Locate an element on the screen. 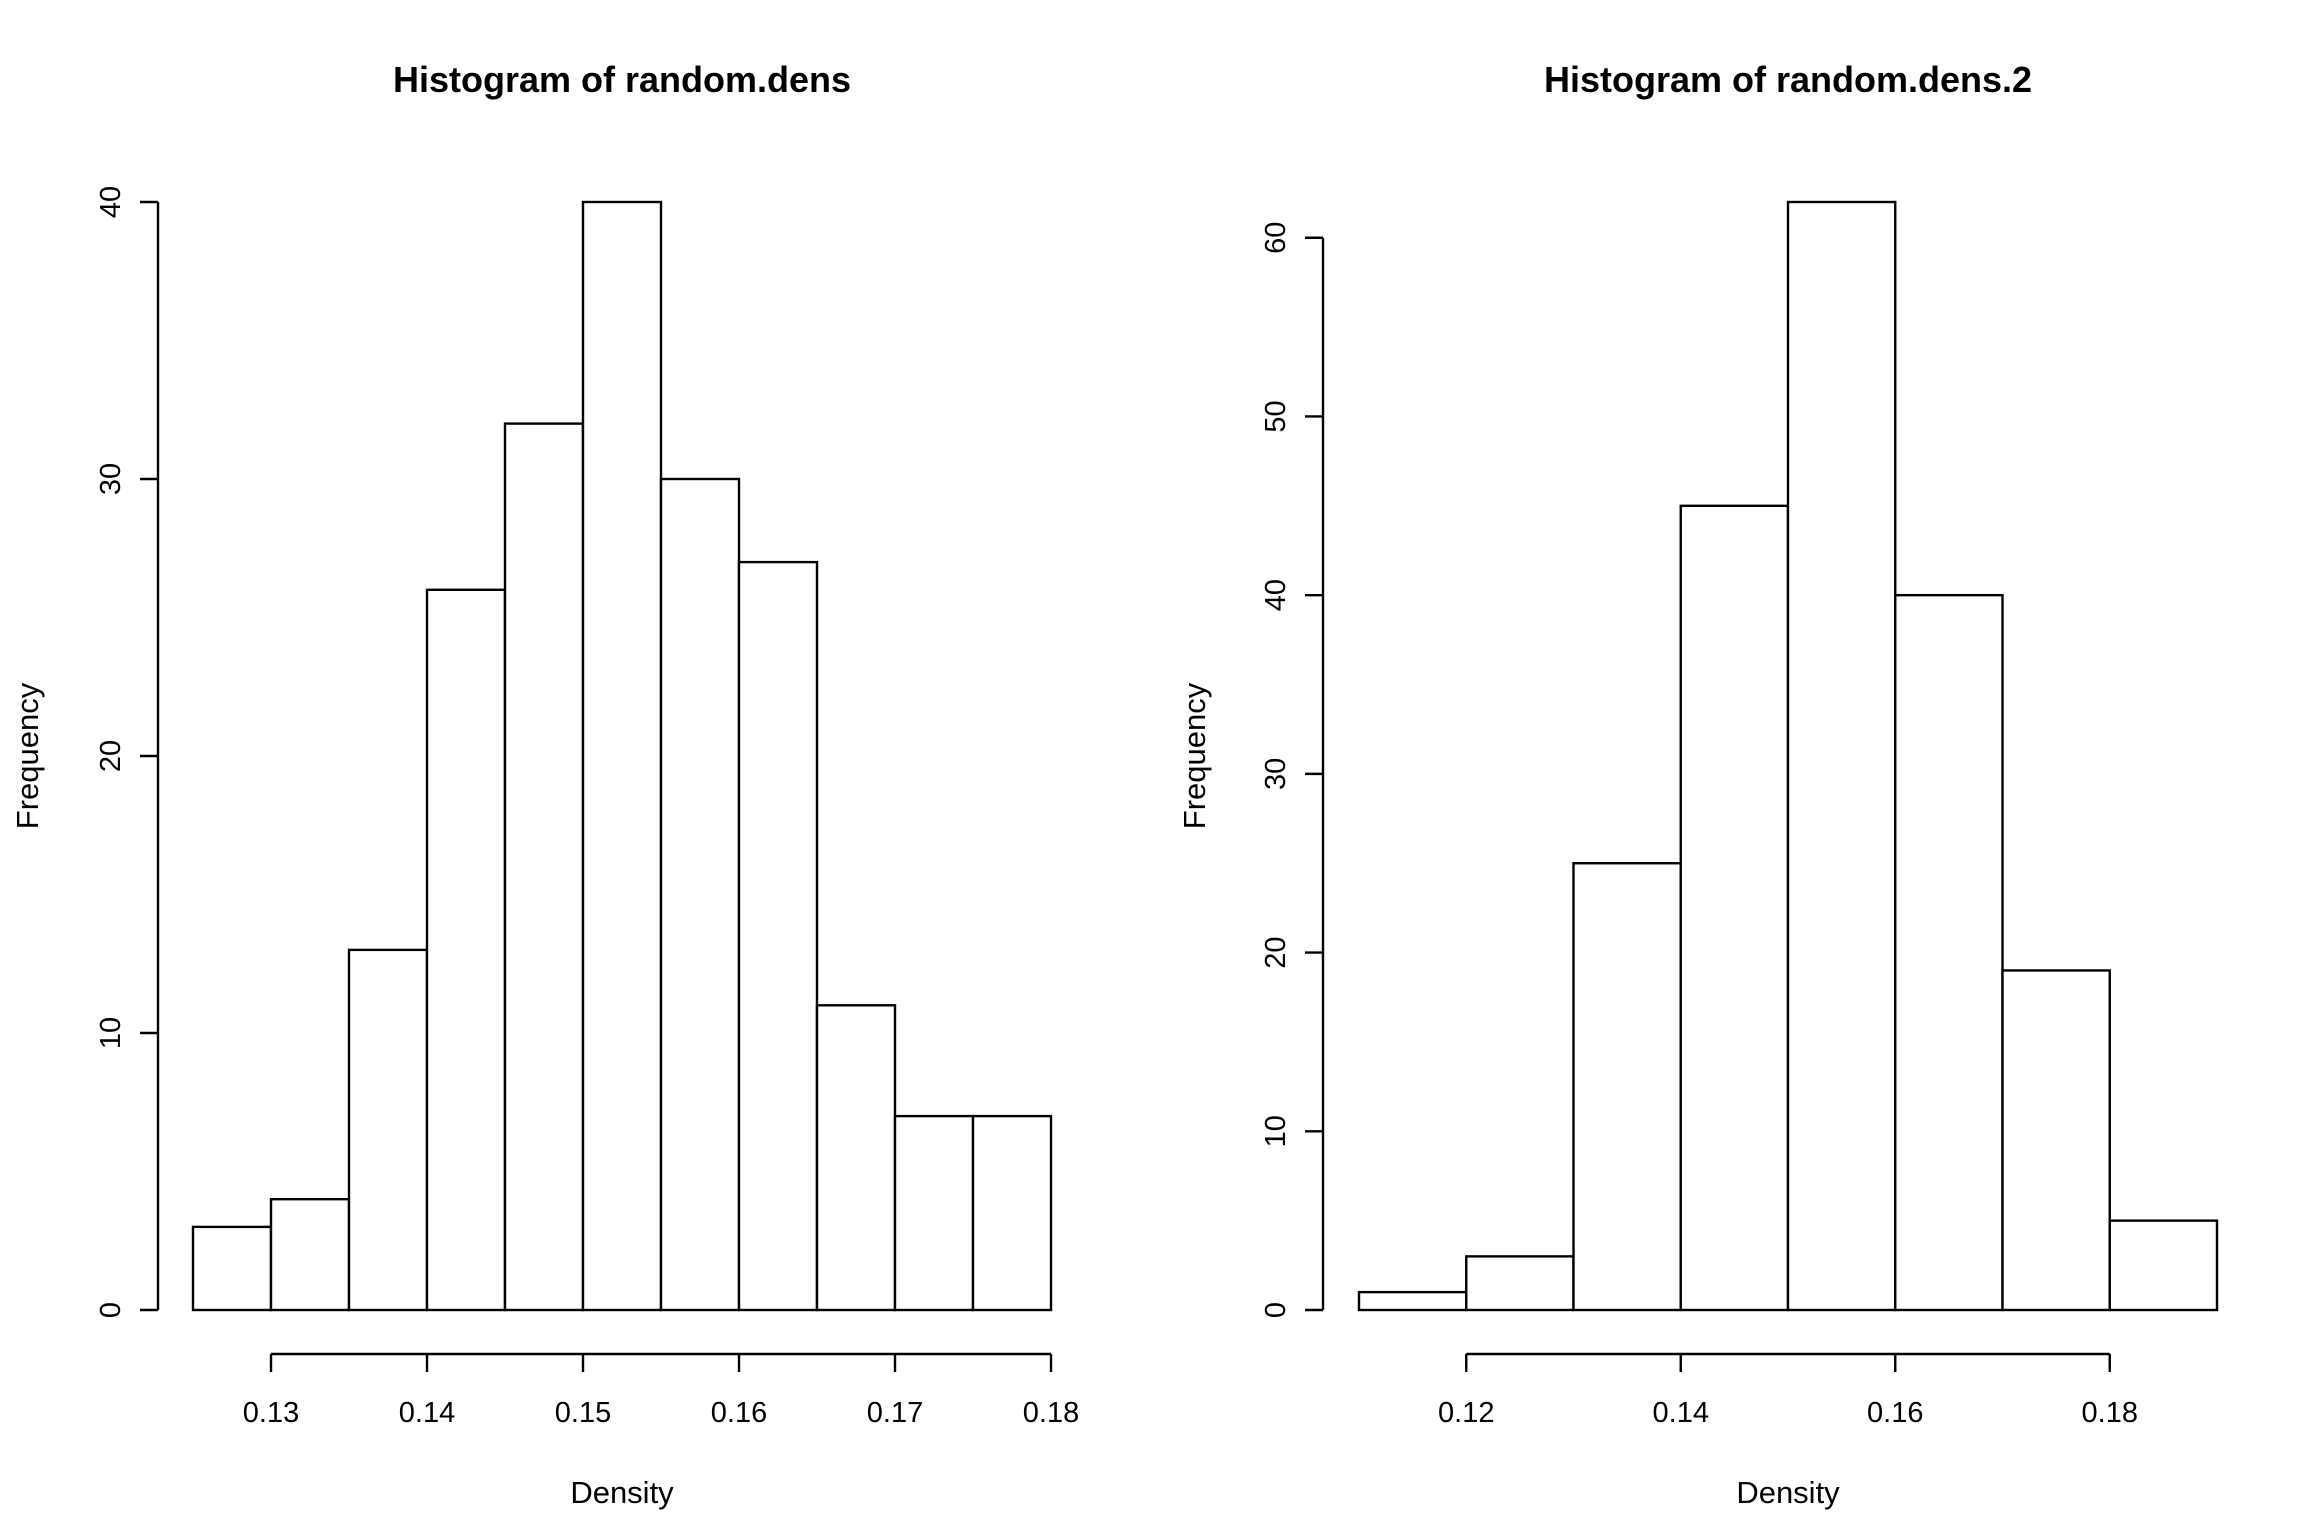 Image resolution: width=2304 pixels, height=1536 pixels. y-tick-label: 50 is located at coordinates (1276, 416).